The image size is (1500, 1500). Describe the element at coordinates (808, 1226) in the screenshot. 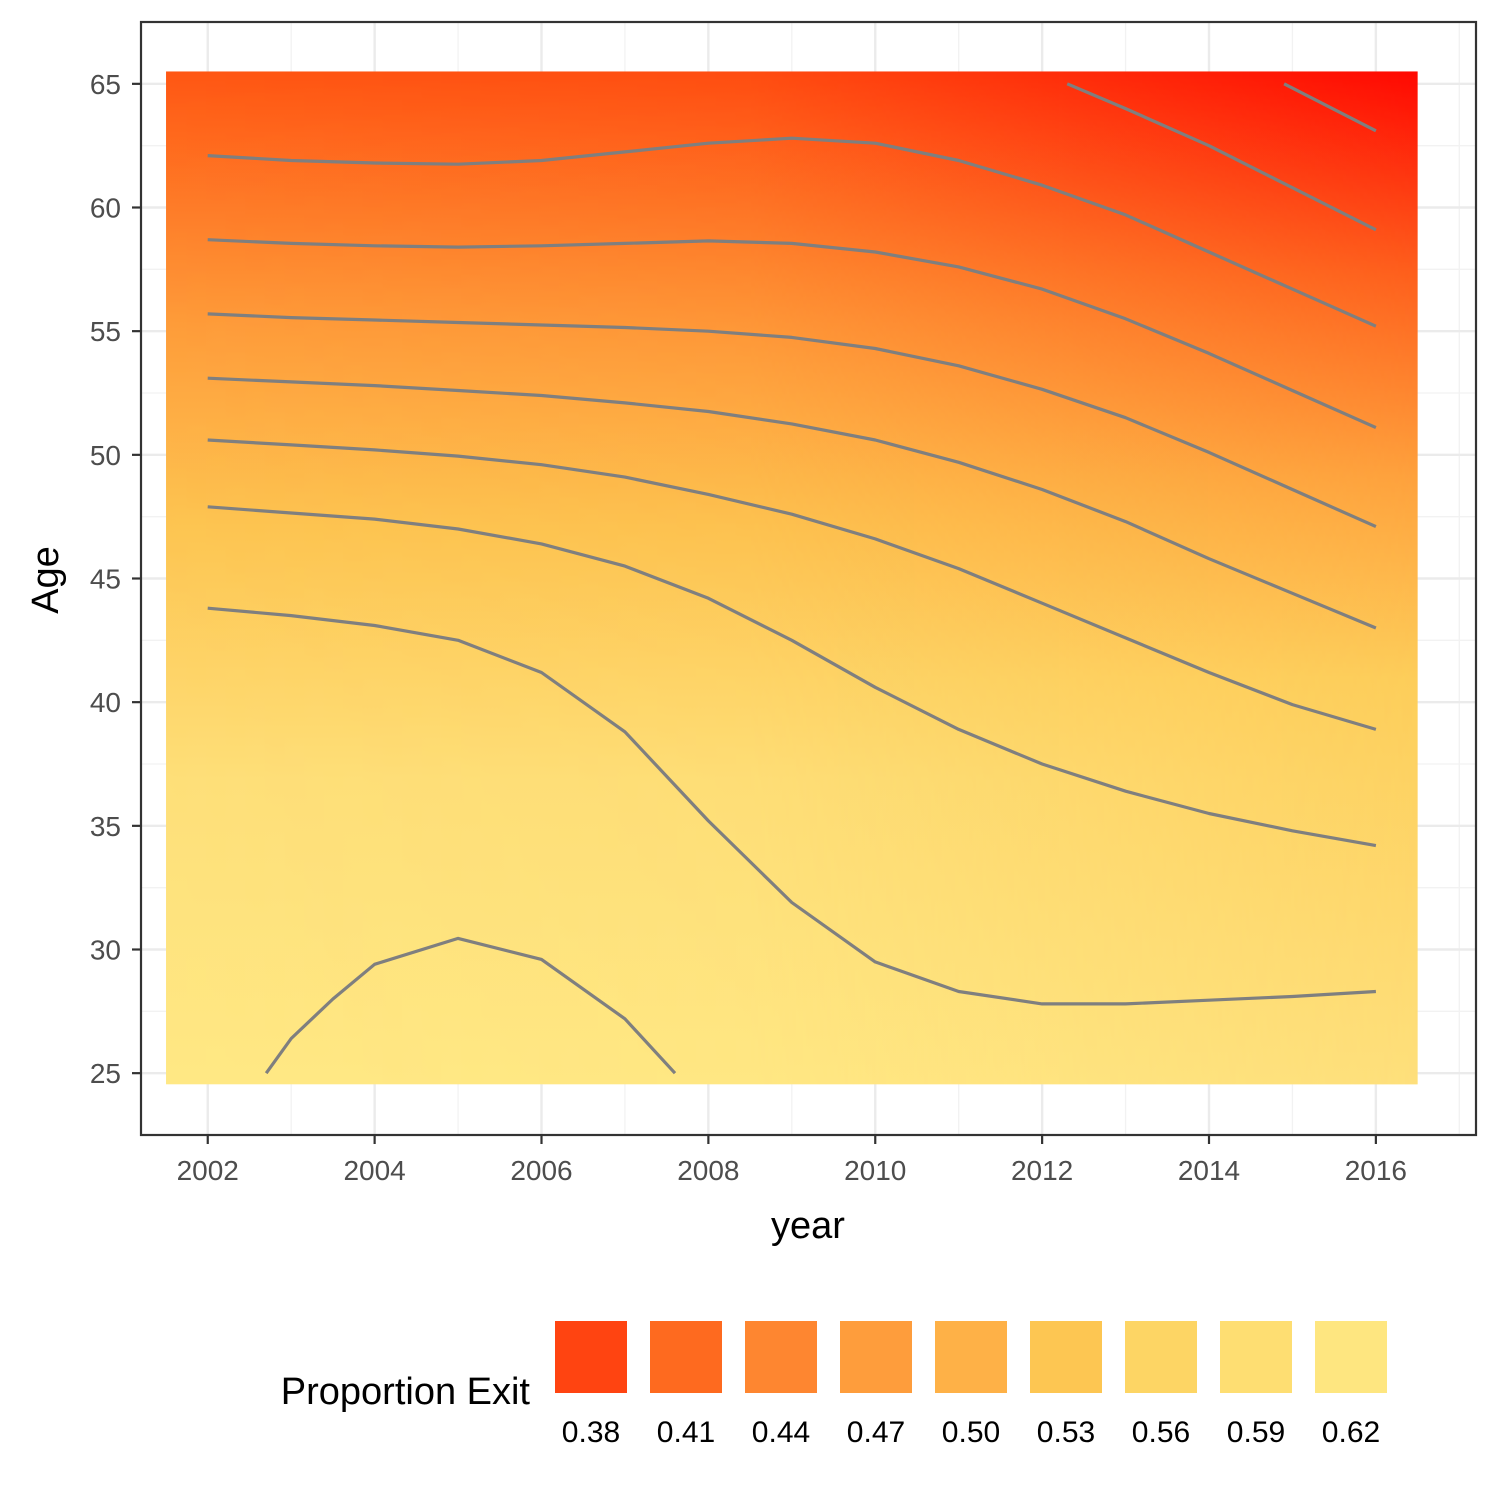

I see `x-axis-title: year` at that location.